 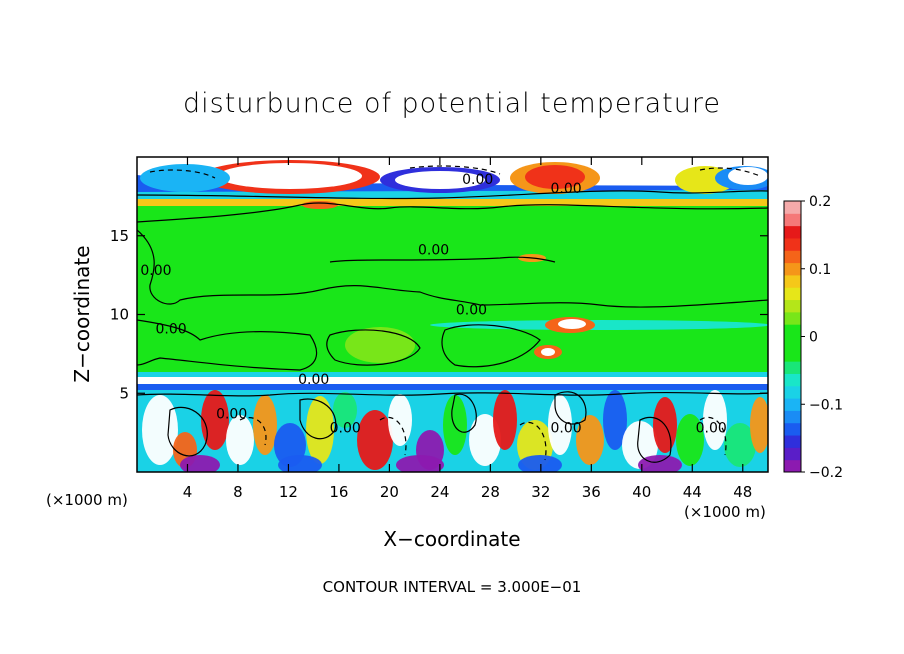 I want to click on colorbar-tick-label: −0.1, so click(x=826, y=405).